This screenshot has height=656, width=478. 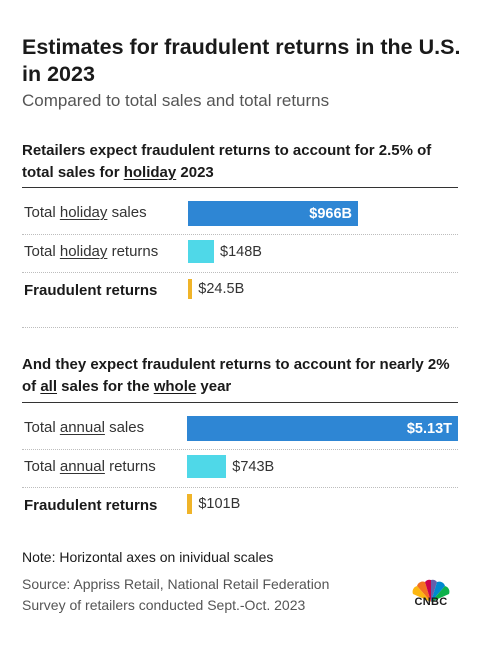 What do you see at coordinates (91, 290) in the screenshot?
I see `row-label-fraudulent-returns-holiday: Fraudulent returns` at bounding box center [91, 290].